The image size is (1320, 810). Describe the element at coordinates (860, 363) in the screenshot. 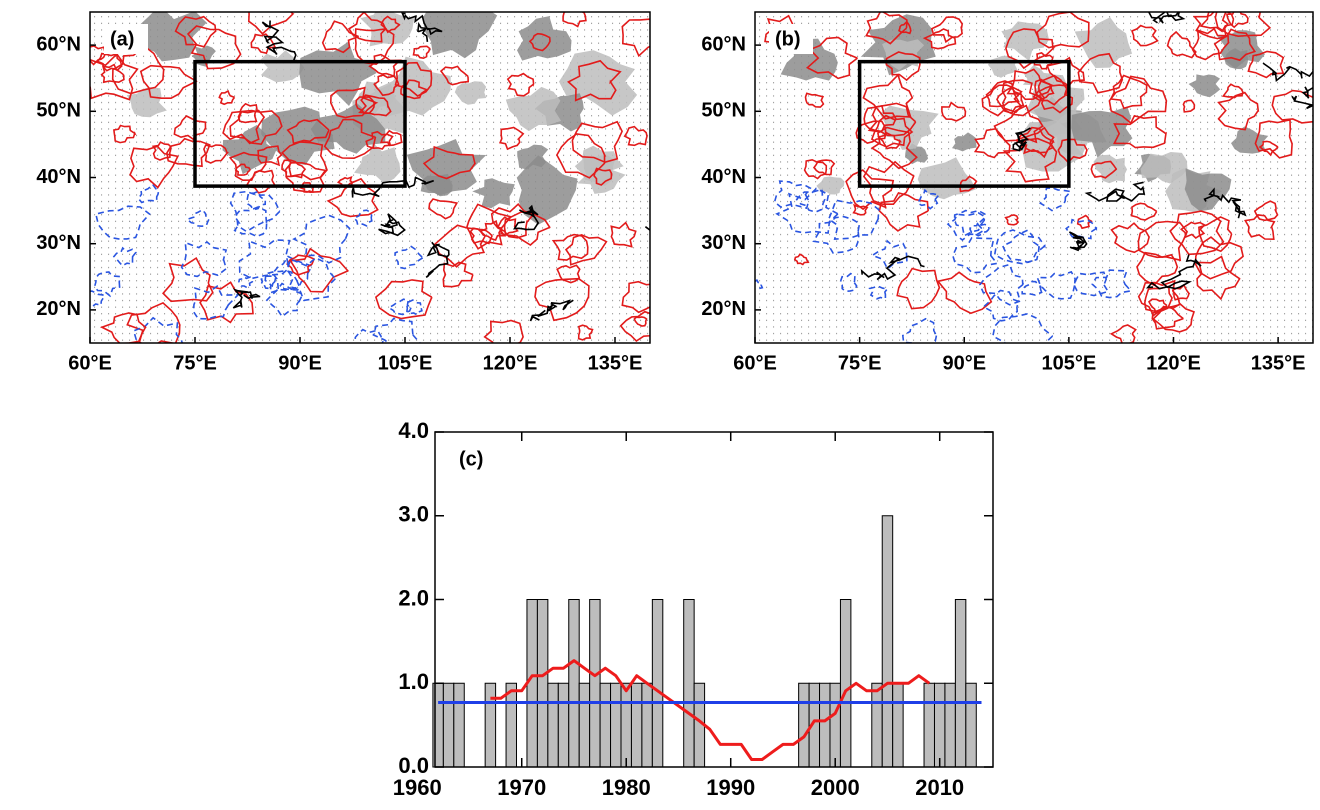

I see `x-tick-label: 75°E` at that location.